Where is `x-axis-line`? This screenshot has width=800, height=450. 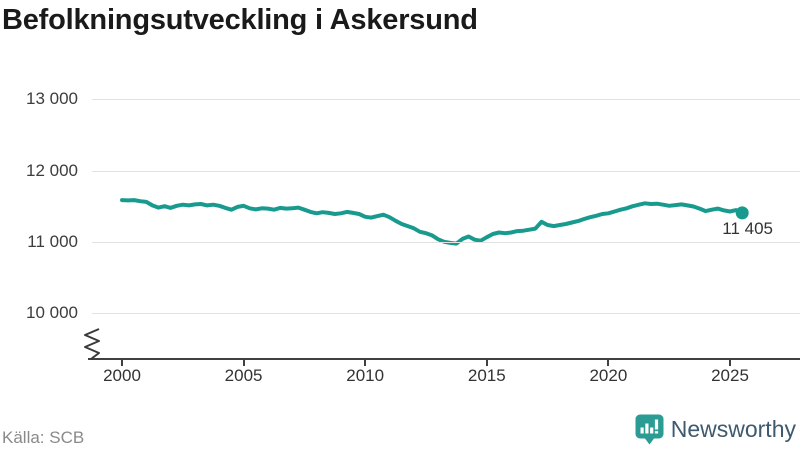
x-axis-line is located at coordinates (444, 359).